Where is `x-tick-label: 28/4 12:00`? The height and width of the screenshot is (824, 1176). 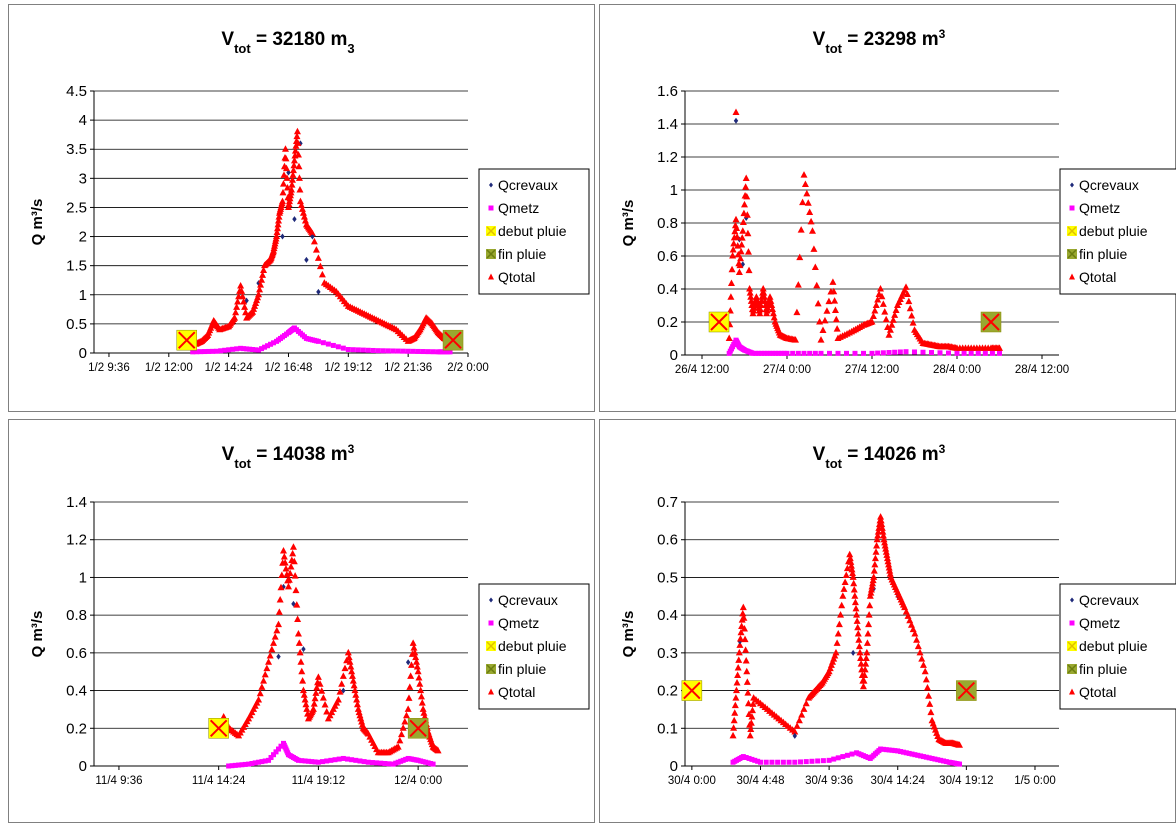 x-tick-label: 28/4 12:00 is located at coordinates (1042, 370).